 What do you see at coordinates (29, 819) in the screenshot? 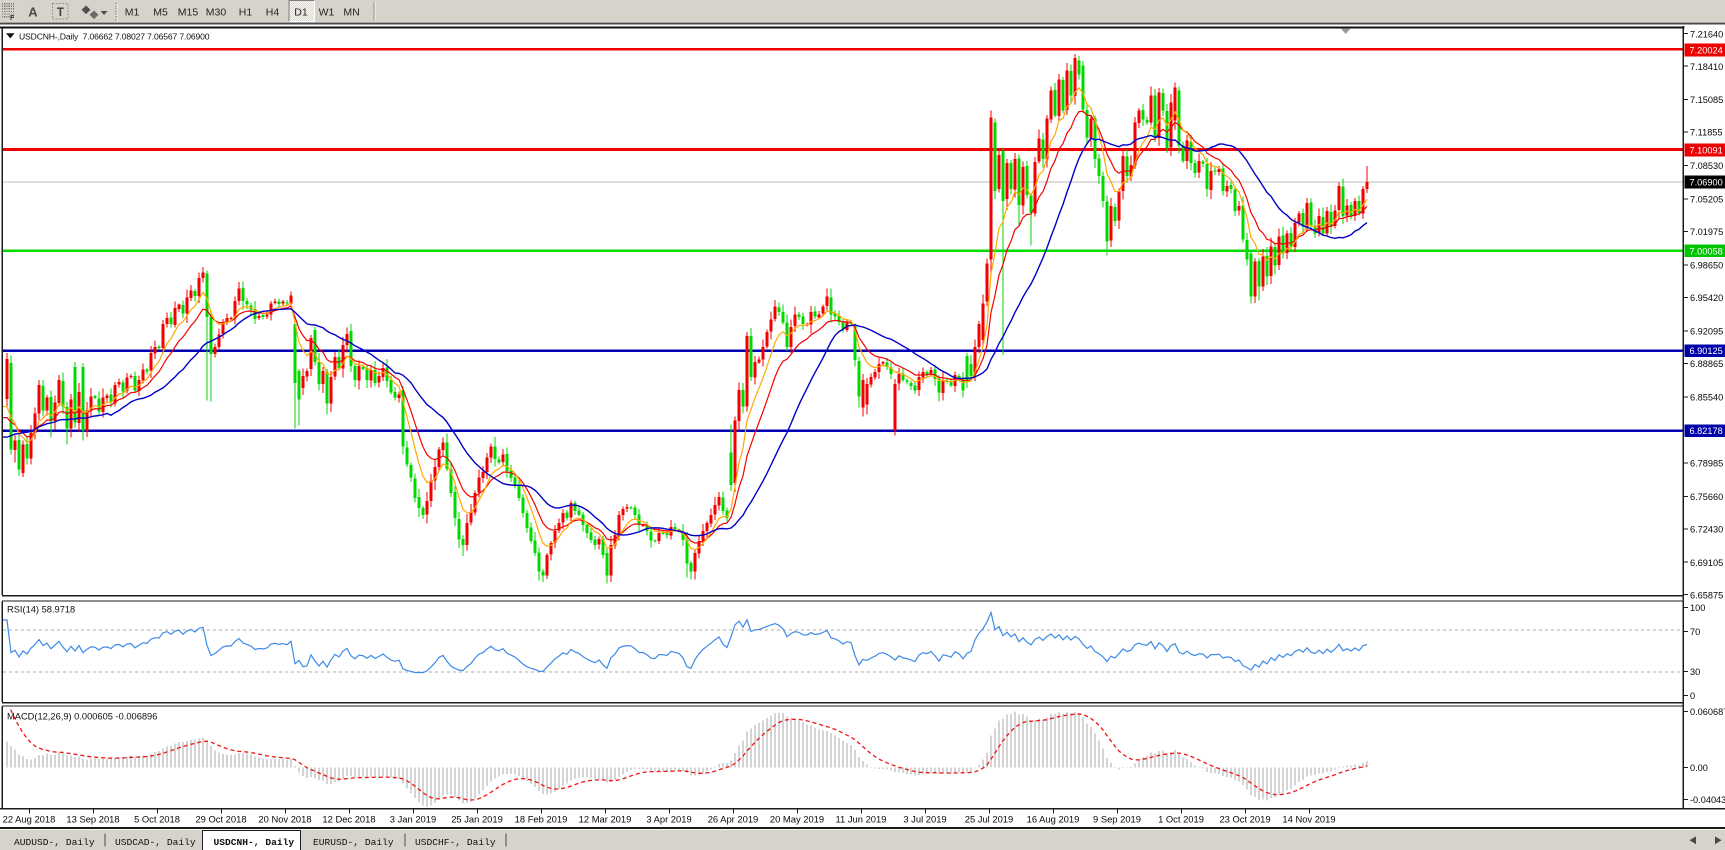
I see `svg-text: 22 Aug 2018` at bounding box center [29, 819].